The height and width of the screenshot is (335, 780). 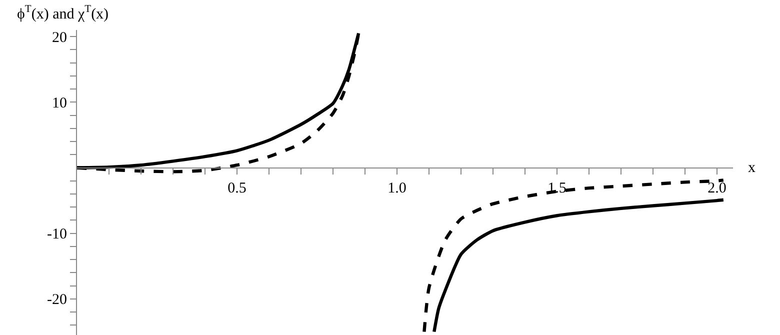 What do you see at coordinates (237, 188) in the screenshot?
I see `x-tick-label: 0.5` at bounding box center [237, 188].